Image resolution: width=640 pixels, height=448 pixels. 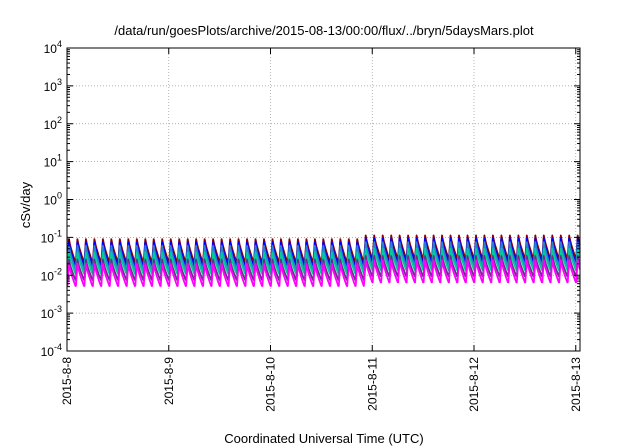 I want to click on x-tick-label: 2015-8-12, so click(x=474, y=384).